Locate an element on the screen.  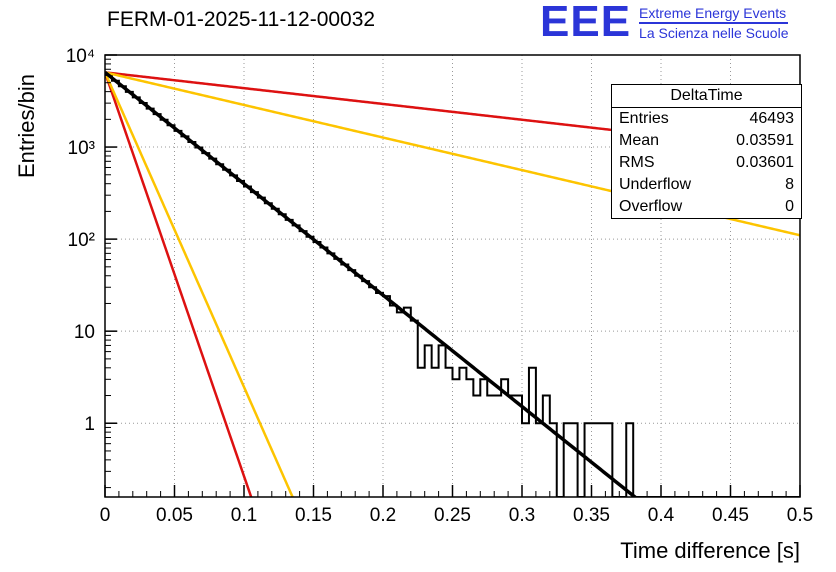
y-tick-label: 10² is located at coordinates (81, 240).